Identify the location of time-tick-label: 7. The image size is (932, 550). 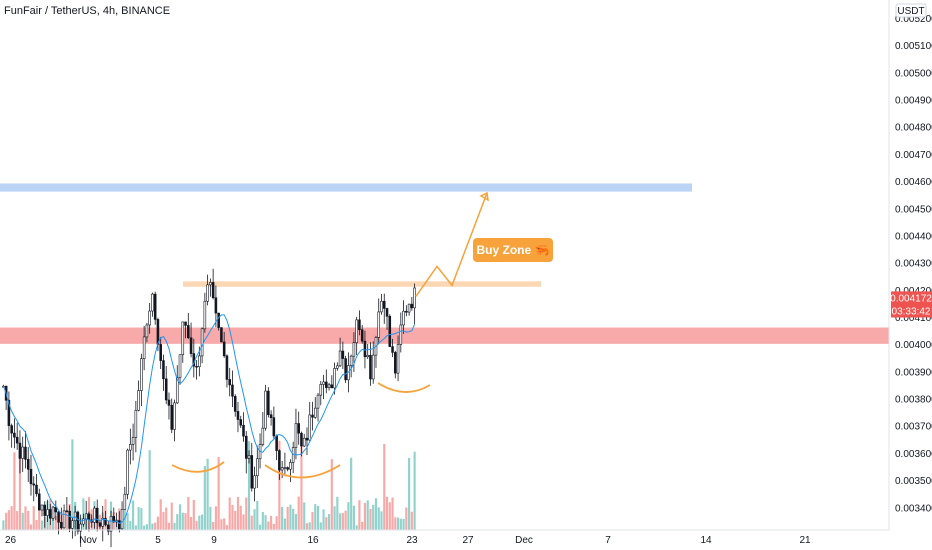
(608, 540).